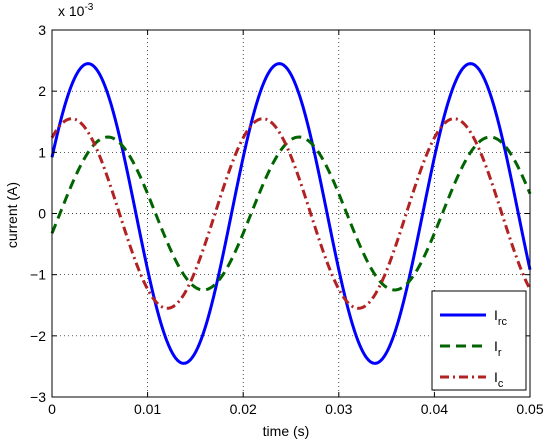 This screenshot has height=446, width=550. What do you see at coordinates (42, 91) in the screenshot?
I see `y-tick-label: 2` at bounding box center [42, 91].